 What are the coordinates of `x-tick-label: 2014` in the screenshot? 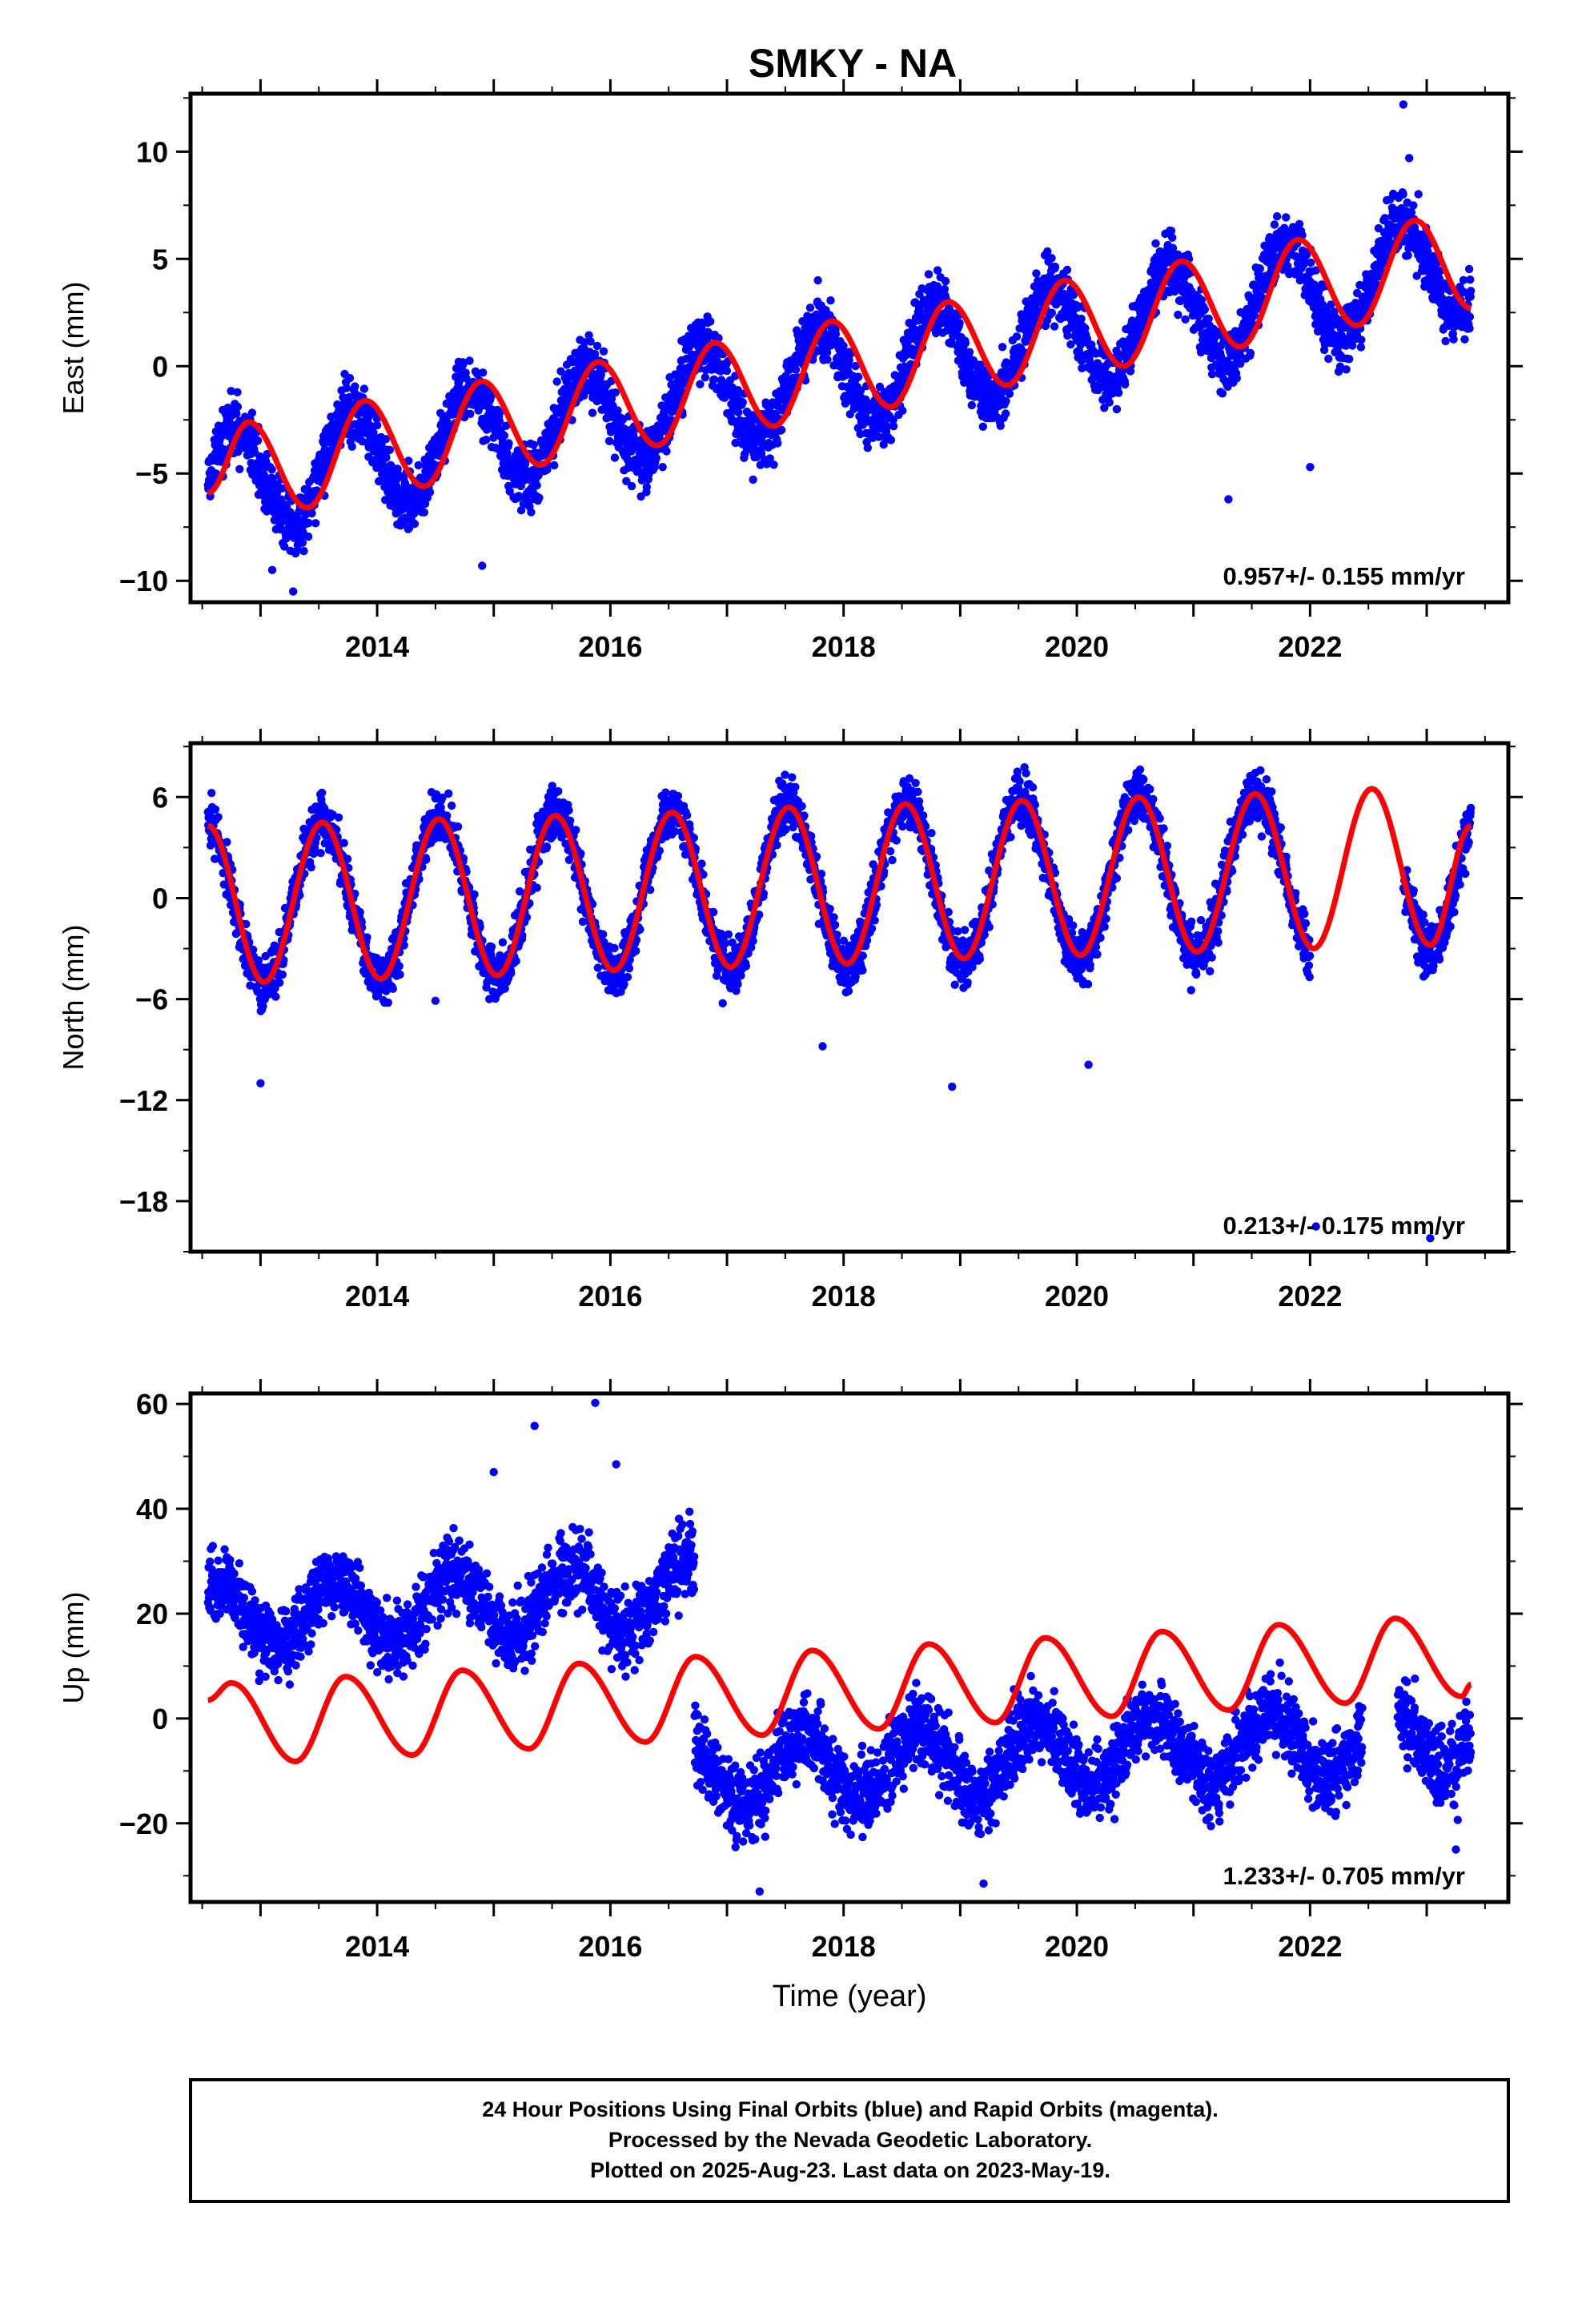 It's located at (377, 646).